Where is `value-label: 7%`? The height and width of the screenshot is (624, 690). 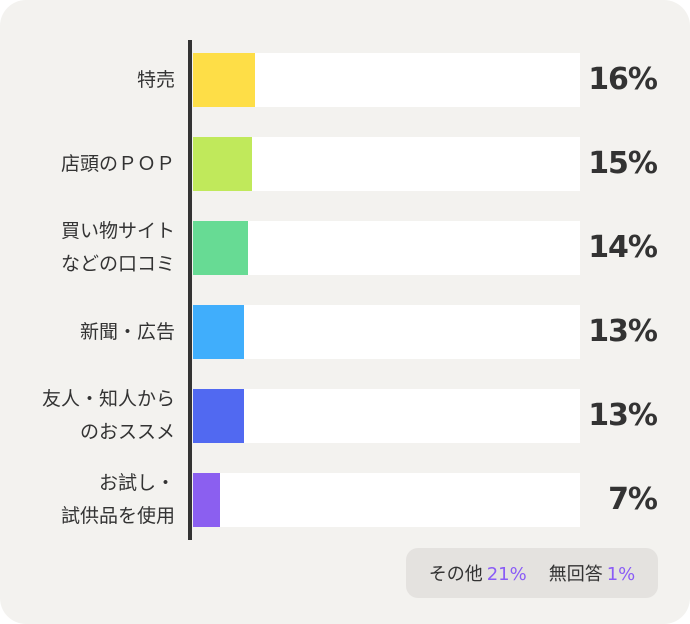 value-label: 7% is located at coordinates (633, 499).